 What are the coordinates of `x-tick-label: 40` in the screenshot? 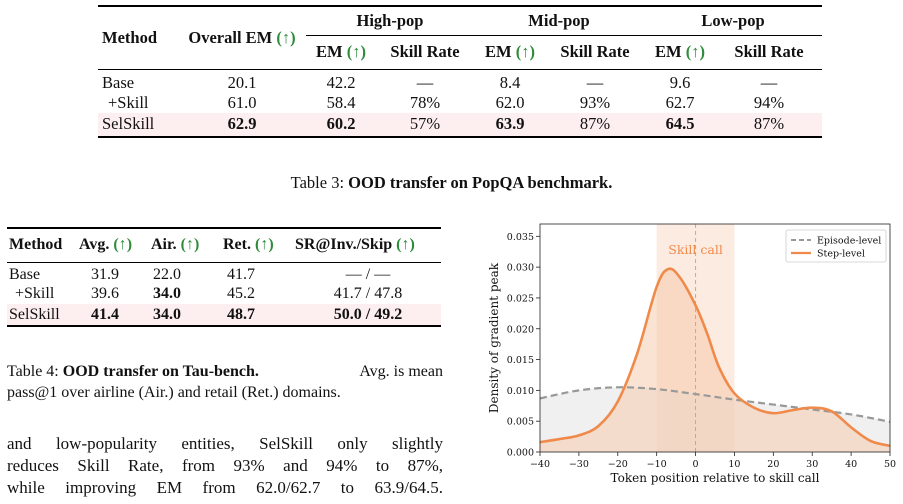 It's located at (851, 464).